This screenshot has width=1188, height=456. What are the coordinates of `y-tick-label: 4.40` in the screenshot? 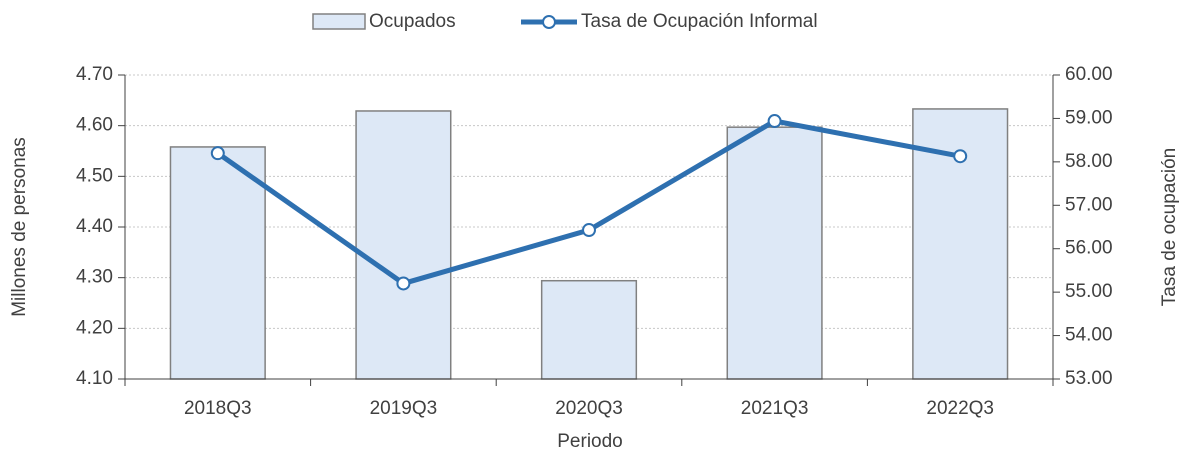 It's located at (94, 226).